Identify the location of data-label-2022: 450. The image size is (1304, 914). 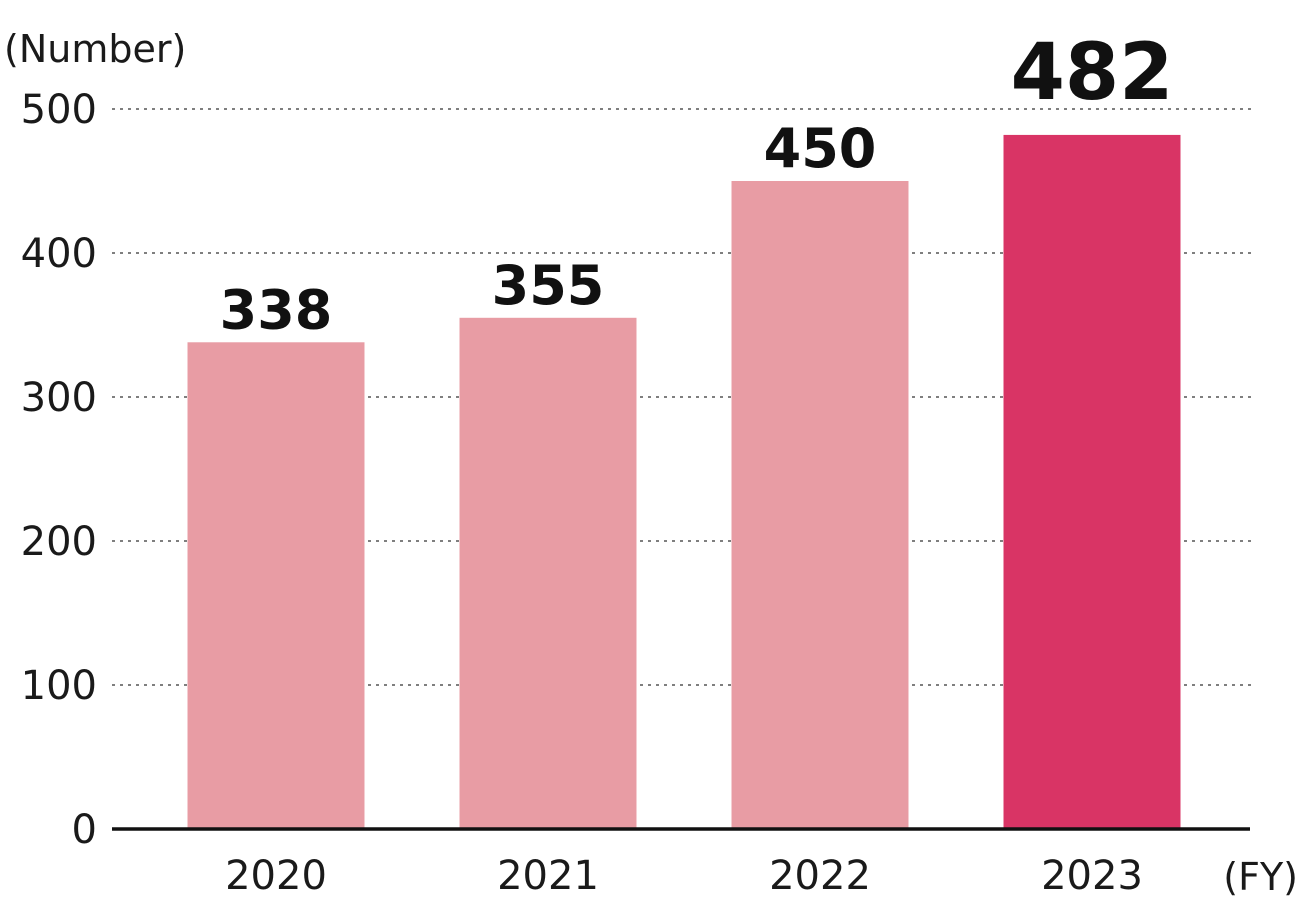
(820, 148).